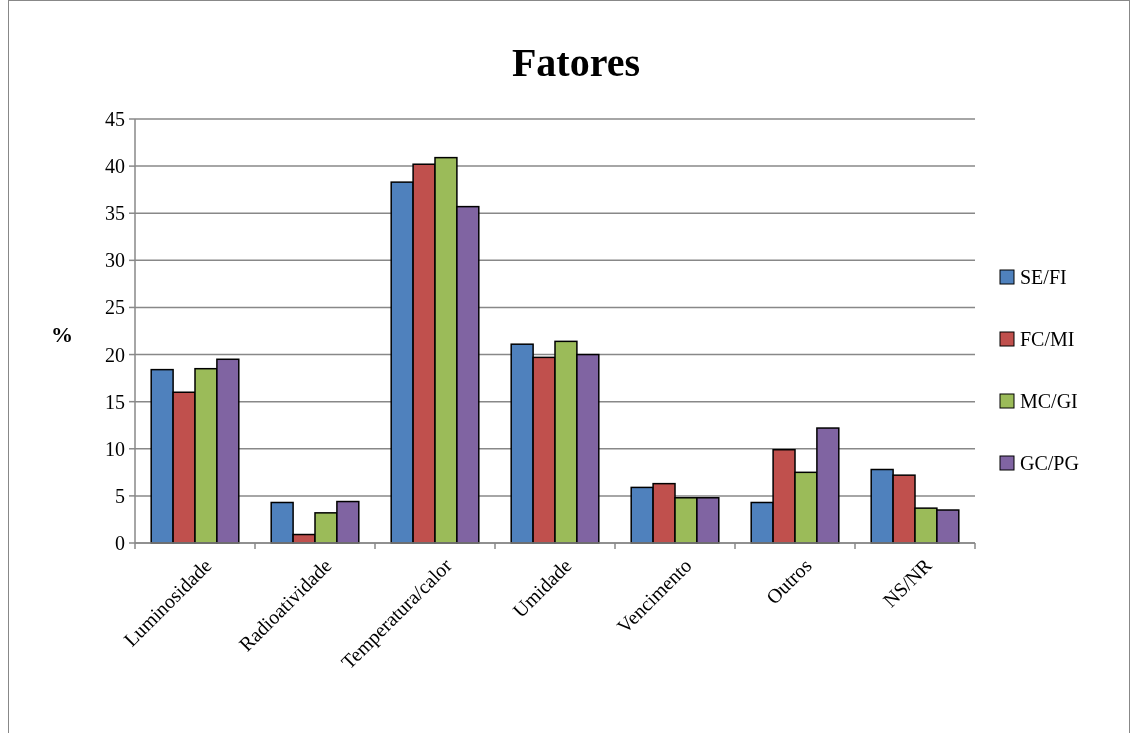 This screenshot has width=1131, height=733. I want to click on legend-label: GC/PG, so click(1049, 463).